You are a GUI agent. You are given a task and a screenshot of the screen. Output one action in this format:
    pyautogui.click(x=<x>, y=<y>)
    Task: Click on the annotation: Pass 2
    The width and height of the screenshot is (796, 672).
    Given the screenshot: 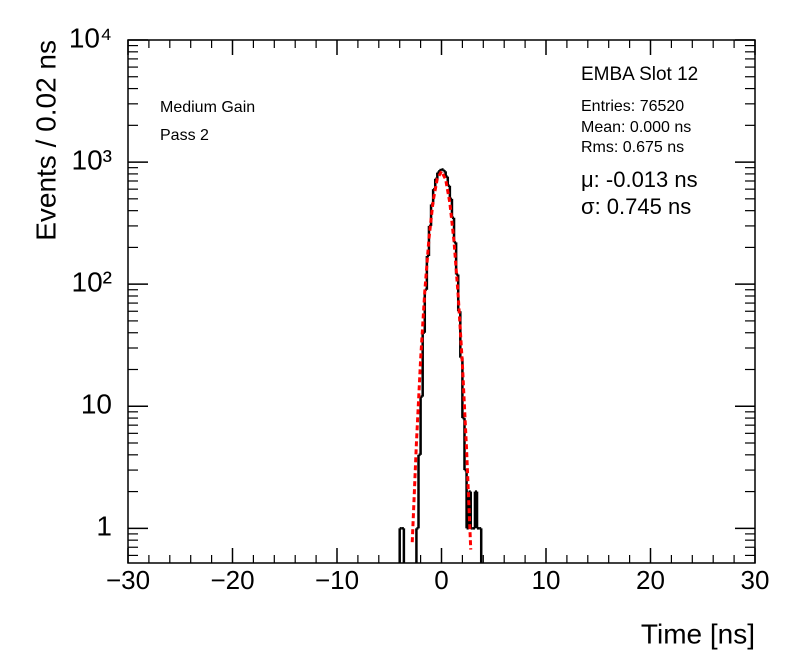 What is the action you would take?
    pyautogui.click(x=184, y=135)
    